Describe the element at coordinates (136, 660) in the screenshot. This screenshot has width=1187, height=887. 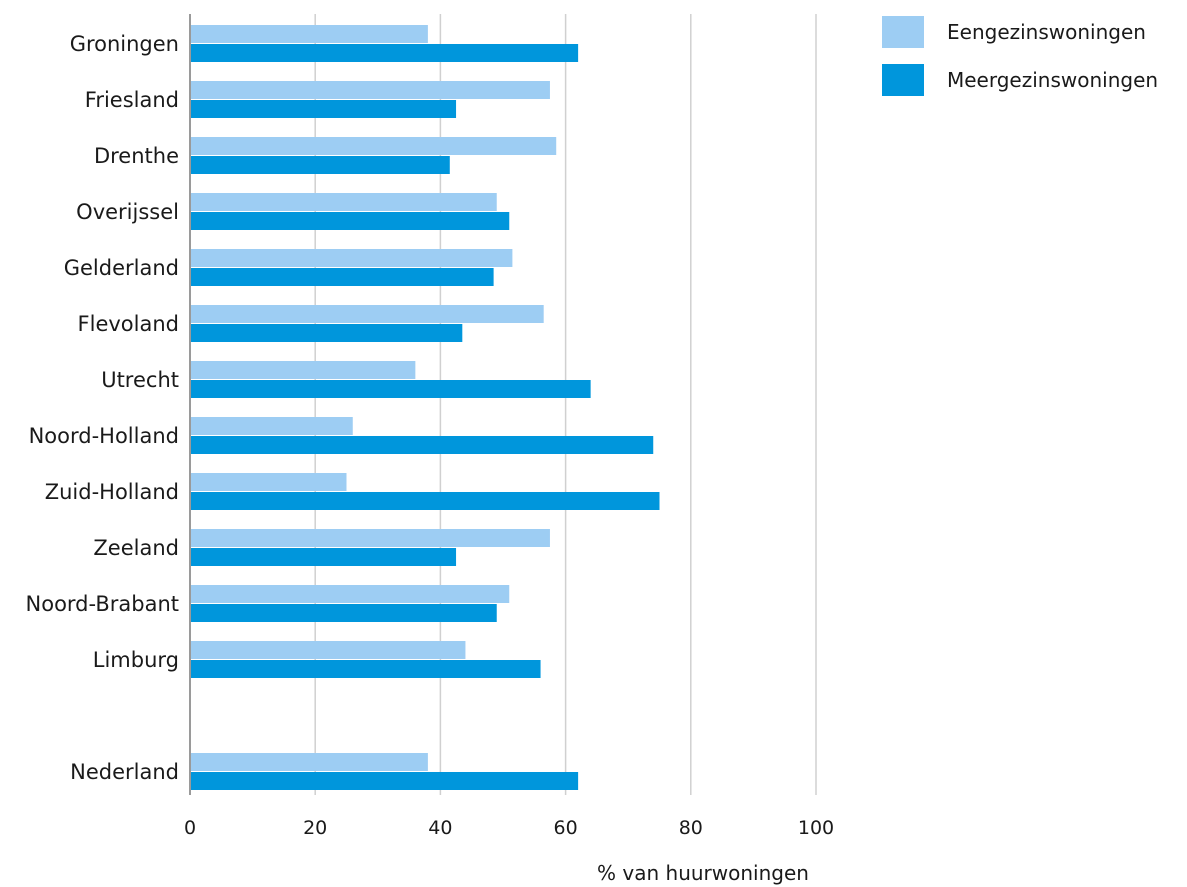
I see `category-label: Limburg` at that location.